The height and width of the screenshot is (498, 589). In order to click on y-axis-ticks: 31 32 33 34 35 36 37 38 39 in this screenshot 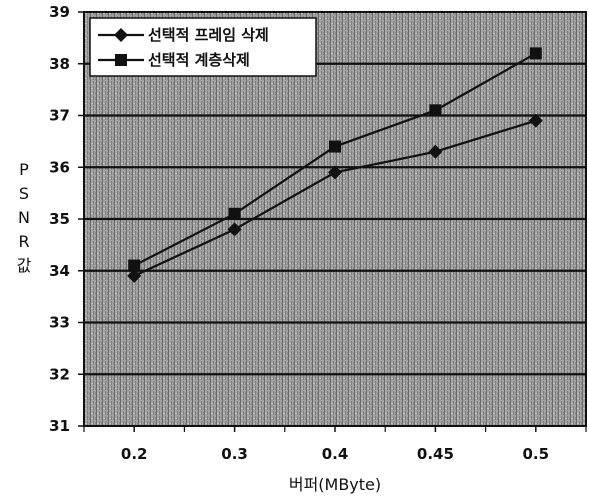, I will do `click(66, 219)`.